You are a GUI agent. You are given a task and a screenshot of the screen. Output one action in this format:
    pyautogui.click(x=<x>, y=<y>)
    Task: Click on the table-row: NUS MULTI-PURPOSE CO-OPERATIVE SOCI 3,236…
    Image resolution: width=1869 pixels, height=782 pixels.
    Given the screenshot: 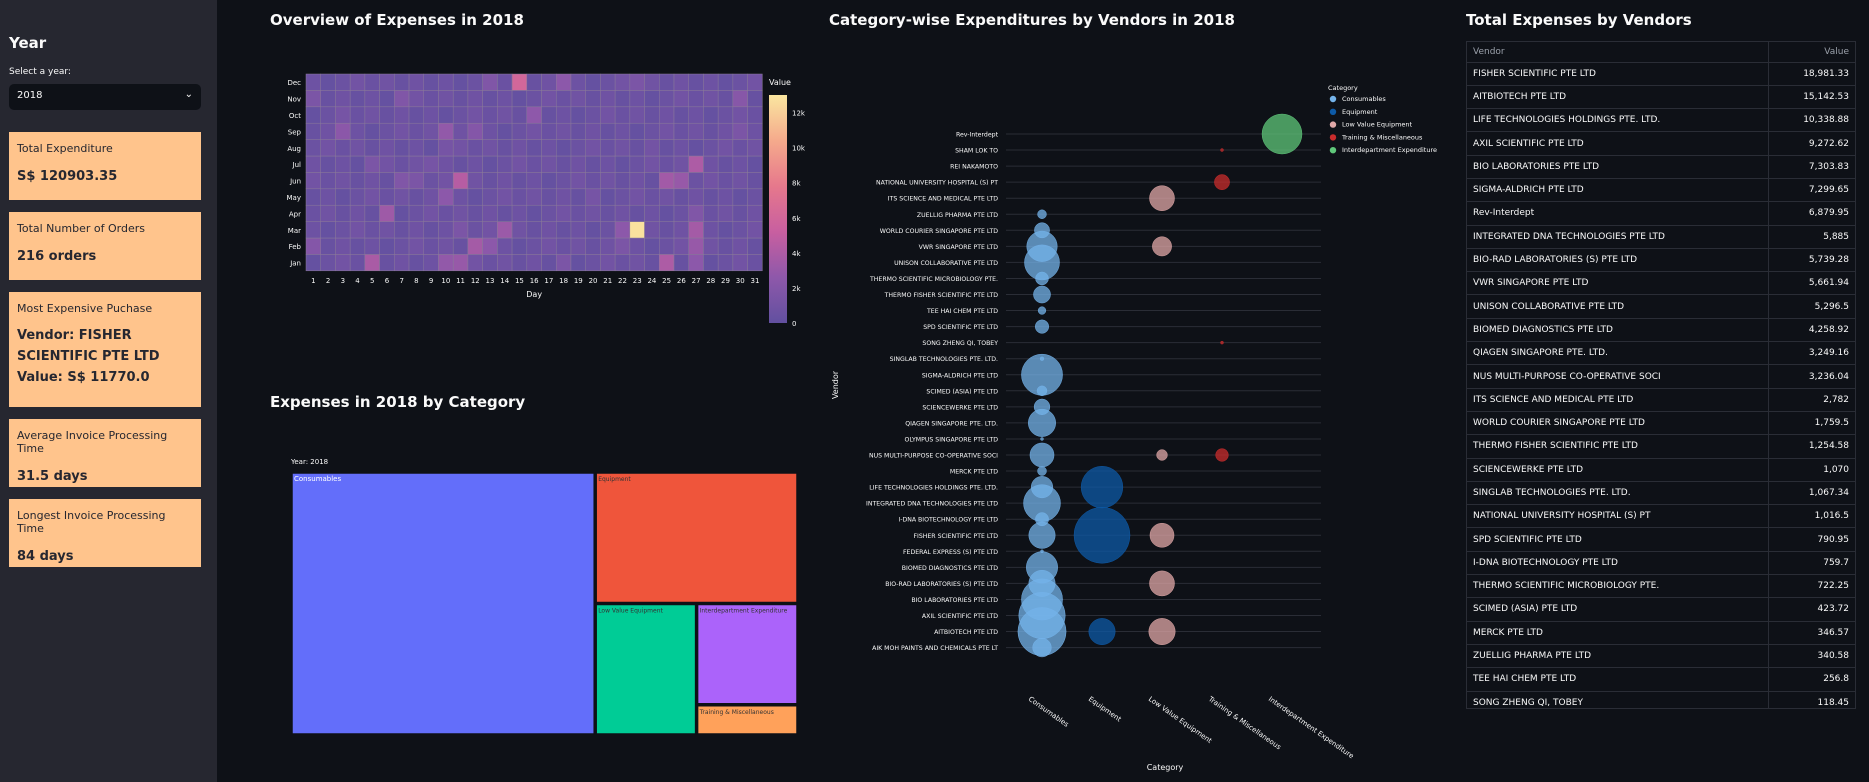 What is the action you would take?
    pyautogui.click(x=1661, y=376)
    